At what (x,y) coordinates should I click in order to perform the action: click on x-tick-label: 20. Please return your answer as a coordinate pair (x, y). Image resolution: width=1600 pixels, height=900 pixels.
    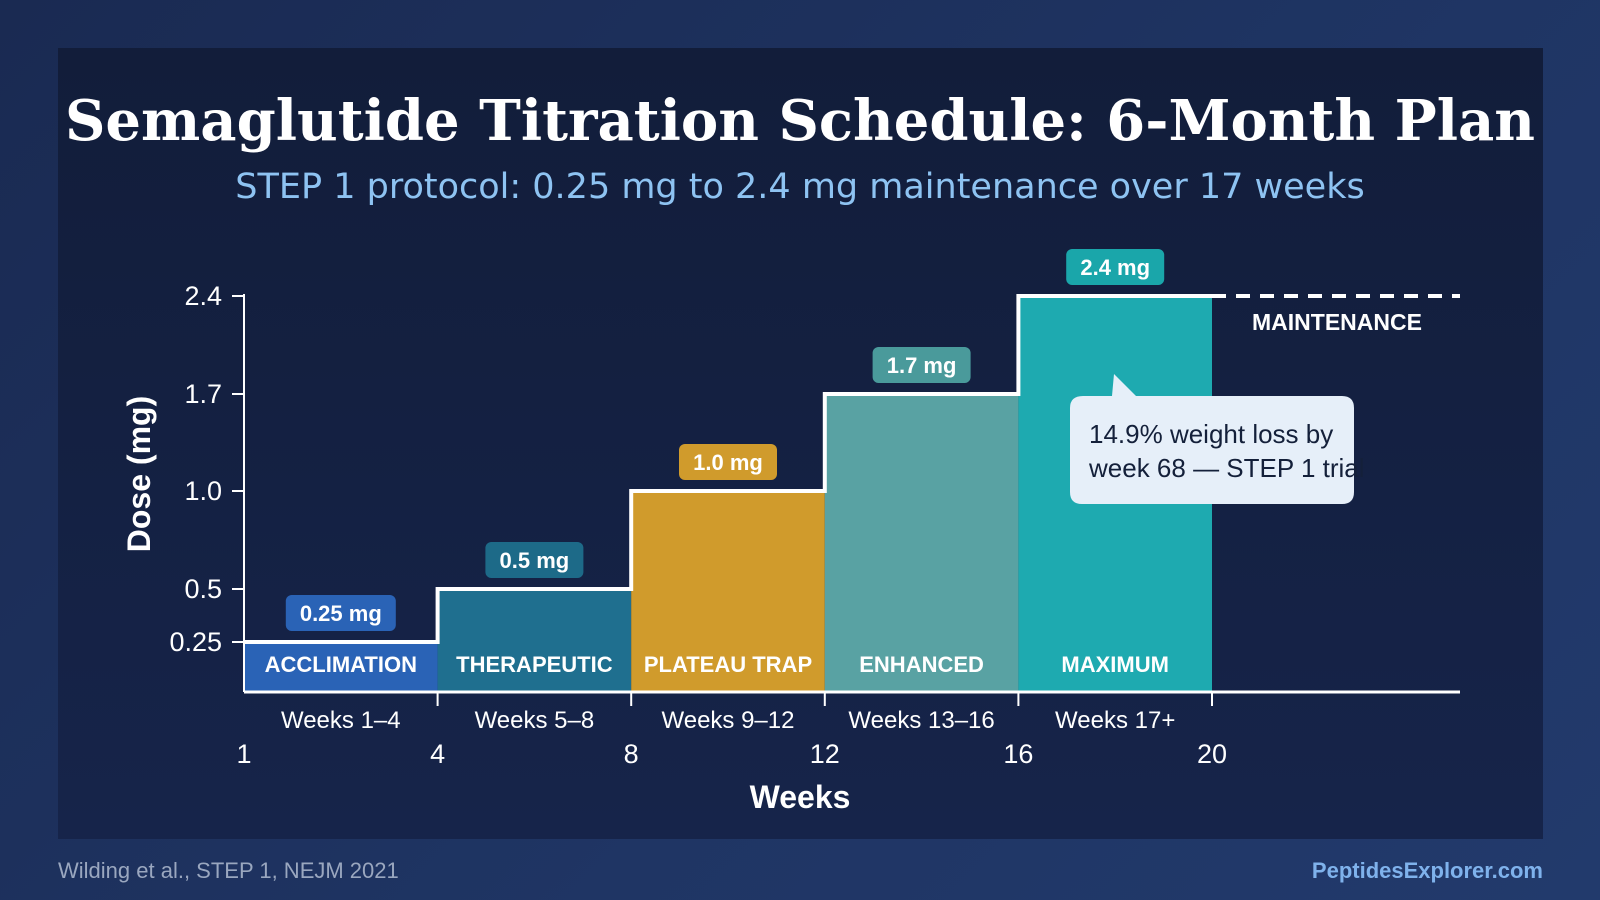
    Looking at the image, I should click on (1212, 754).